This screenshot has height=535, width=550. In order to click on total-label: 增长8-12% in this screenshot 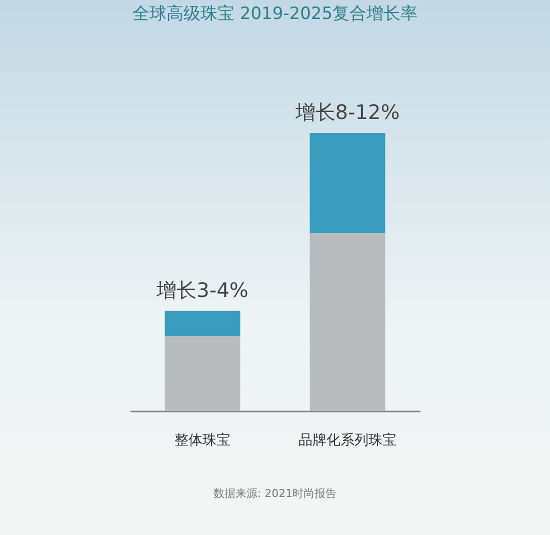, I will do `click(347, 112)`.